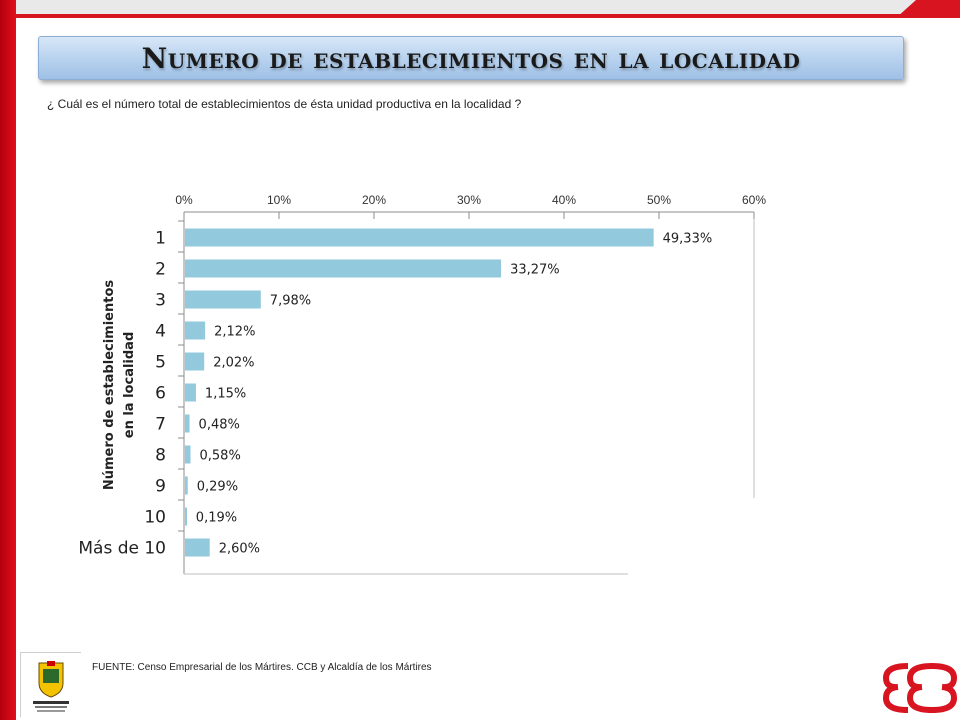 This screenshot has height=721, width=960. I want to click on value-label: 1,15%, so click(225, 394).